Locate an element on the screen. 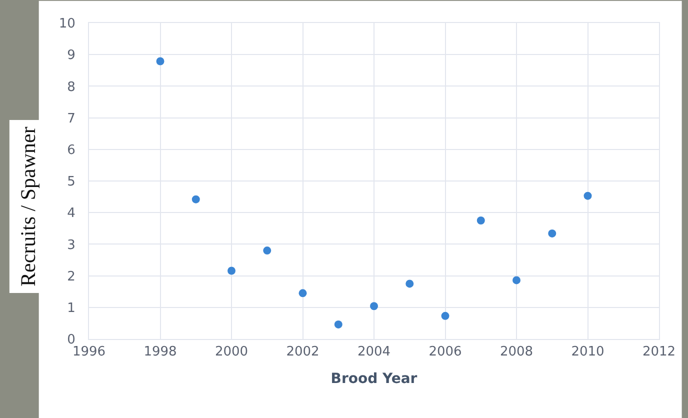 The height and width of the screenshot is (418, 688). x-tick-label: 2012 is located at coordinates (659, 352).